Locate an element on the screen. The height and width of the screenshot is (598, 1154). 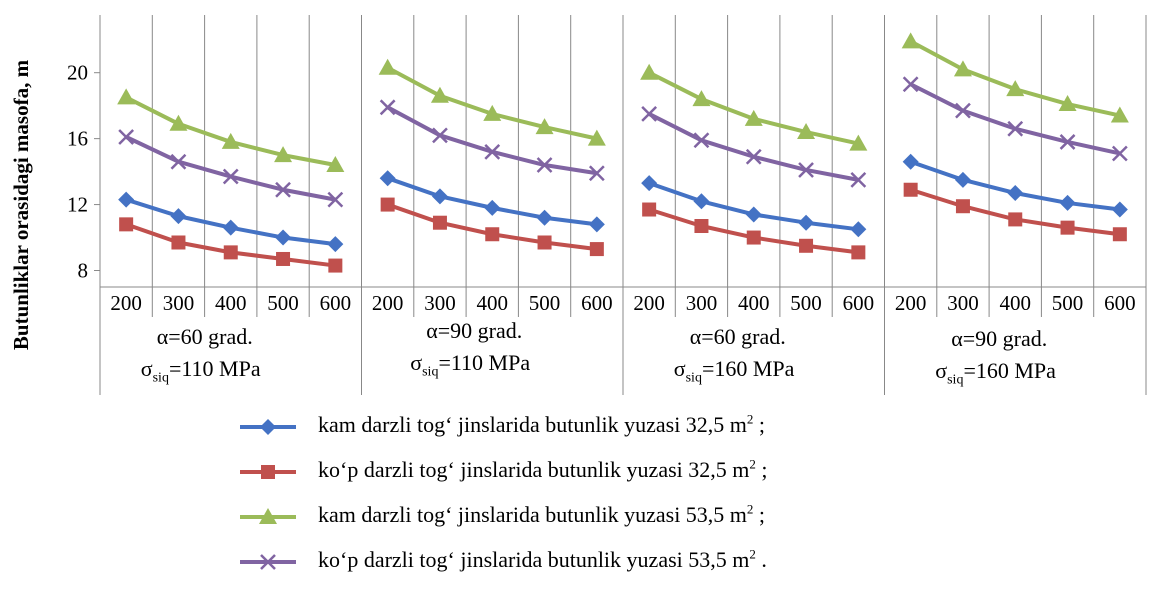
y-tick-label: 20 is located at coordinates (77, 73).